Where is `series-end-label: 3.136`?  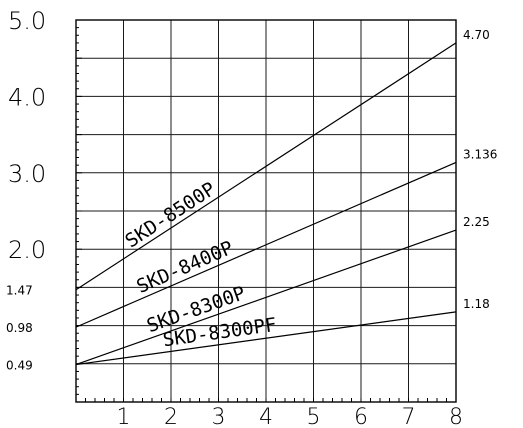 series-end-label: 3.136 is located at coordinates (480, 154).